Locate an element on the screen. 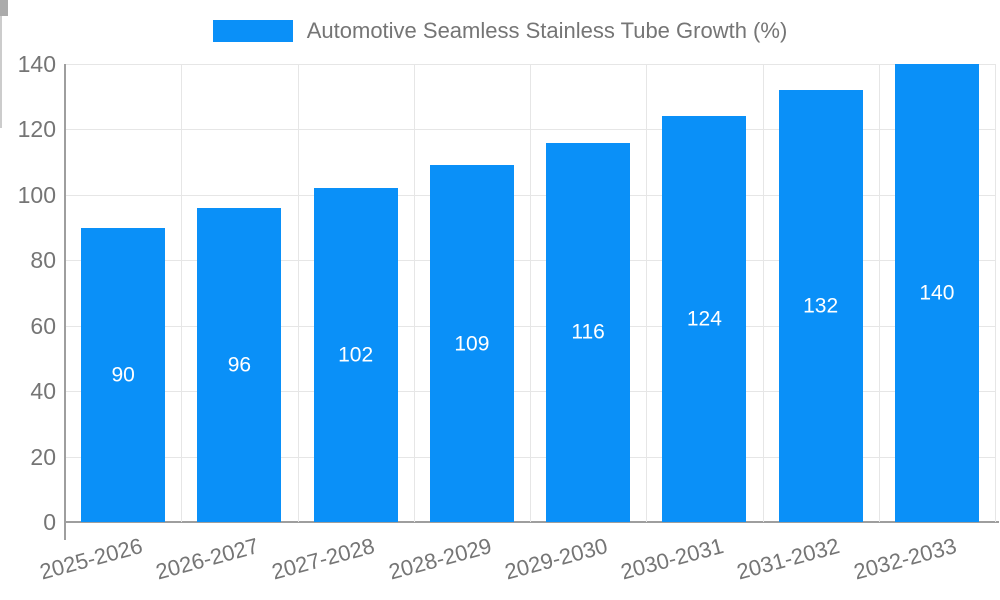  y-tick-label: 140 is located at coordinates (36, 64).